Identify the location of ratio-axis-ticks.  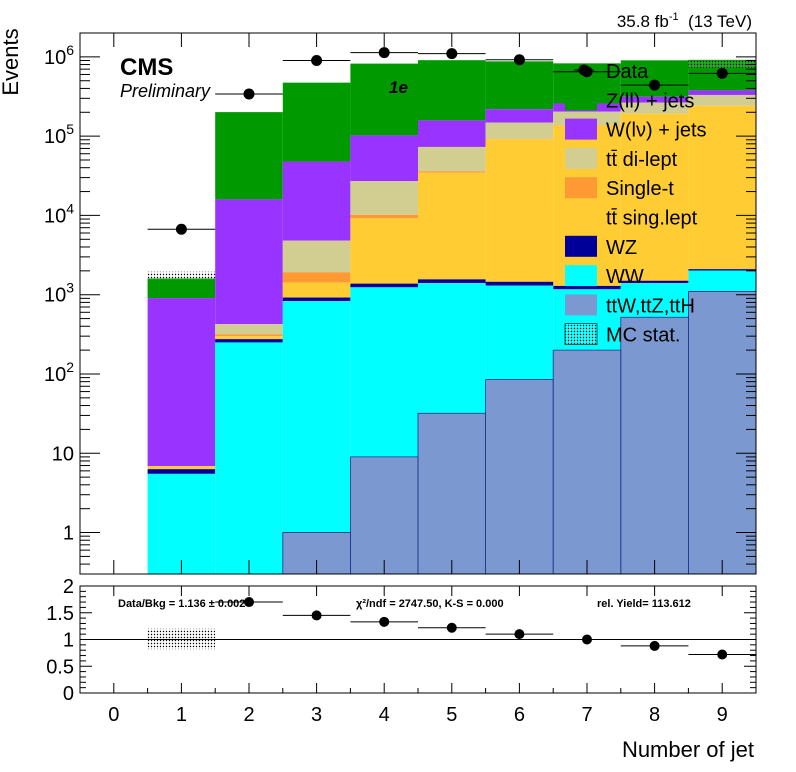
(418, 639).